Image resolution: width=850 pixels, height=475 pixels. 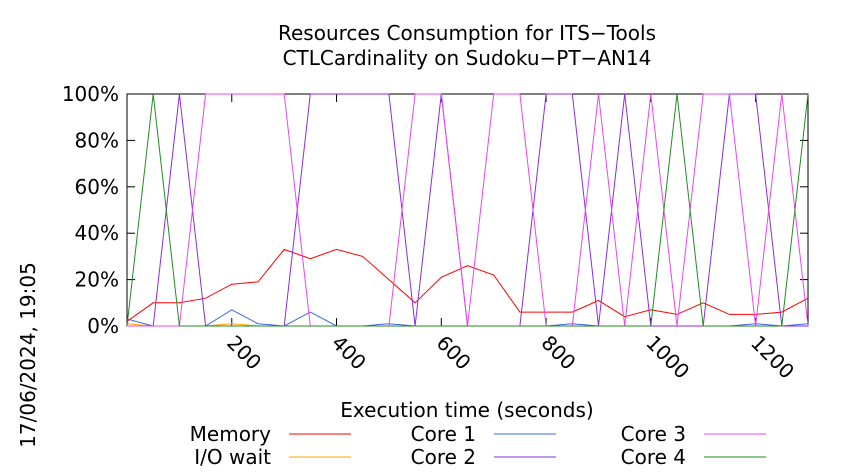 I want to click on series-line-memory, so click(x=467, y=285).